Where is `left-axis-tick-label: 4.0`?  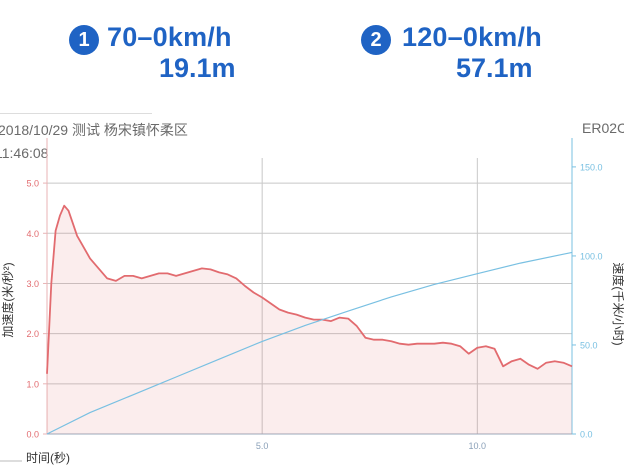 left-axis-tick-label: 4.0 is located at coordinates (32, 234).